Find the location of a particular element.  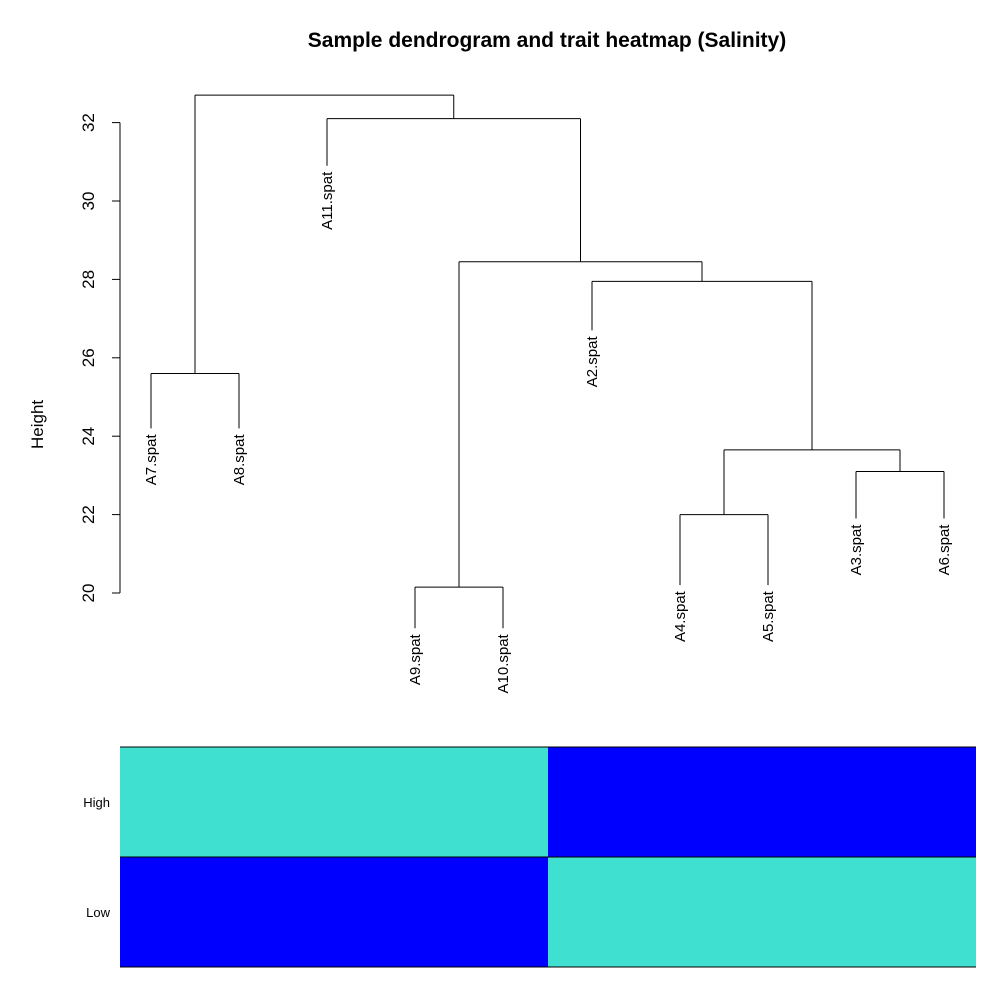

heatmap-row-label: Low is located at coordinates (98, 912).